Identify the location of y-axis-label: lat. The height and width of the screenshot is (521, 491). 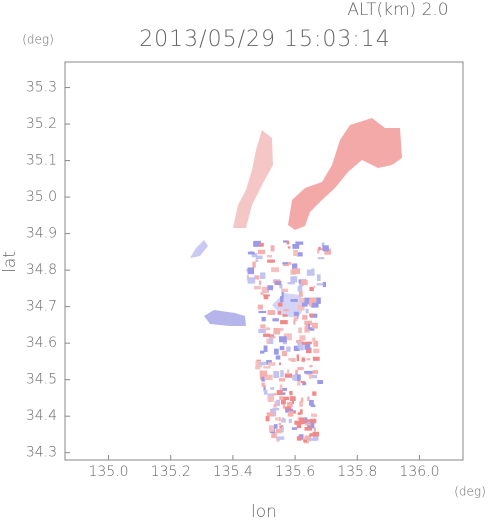
(10, 262).